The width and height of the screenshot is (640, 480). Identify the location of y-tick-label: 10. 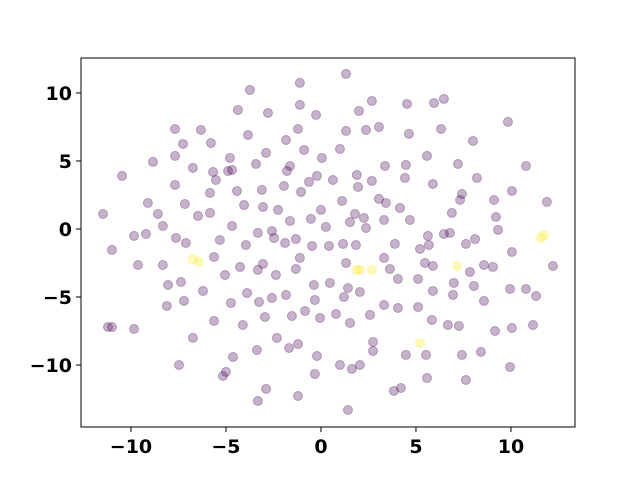
(59, 94).